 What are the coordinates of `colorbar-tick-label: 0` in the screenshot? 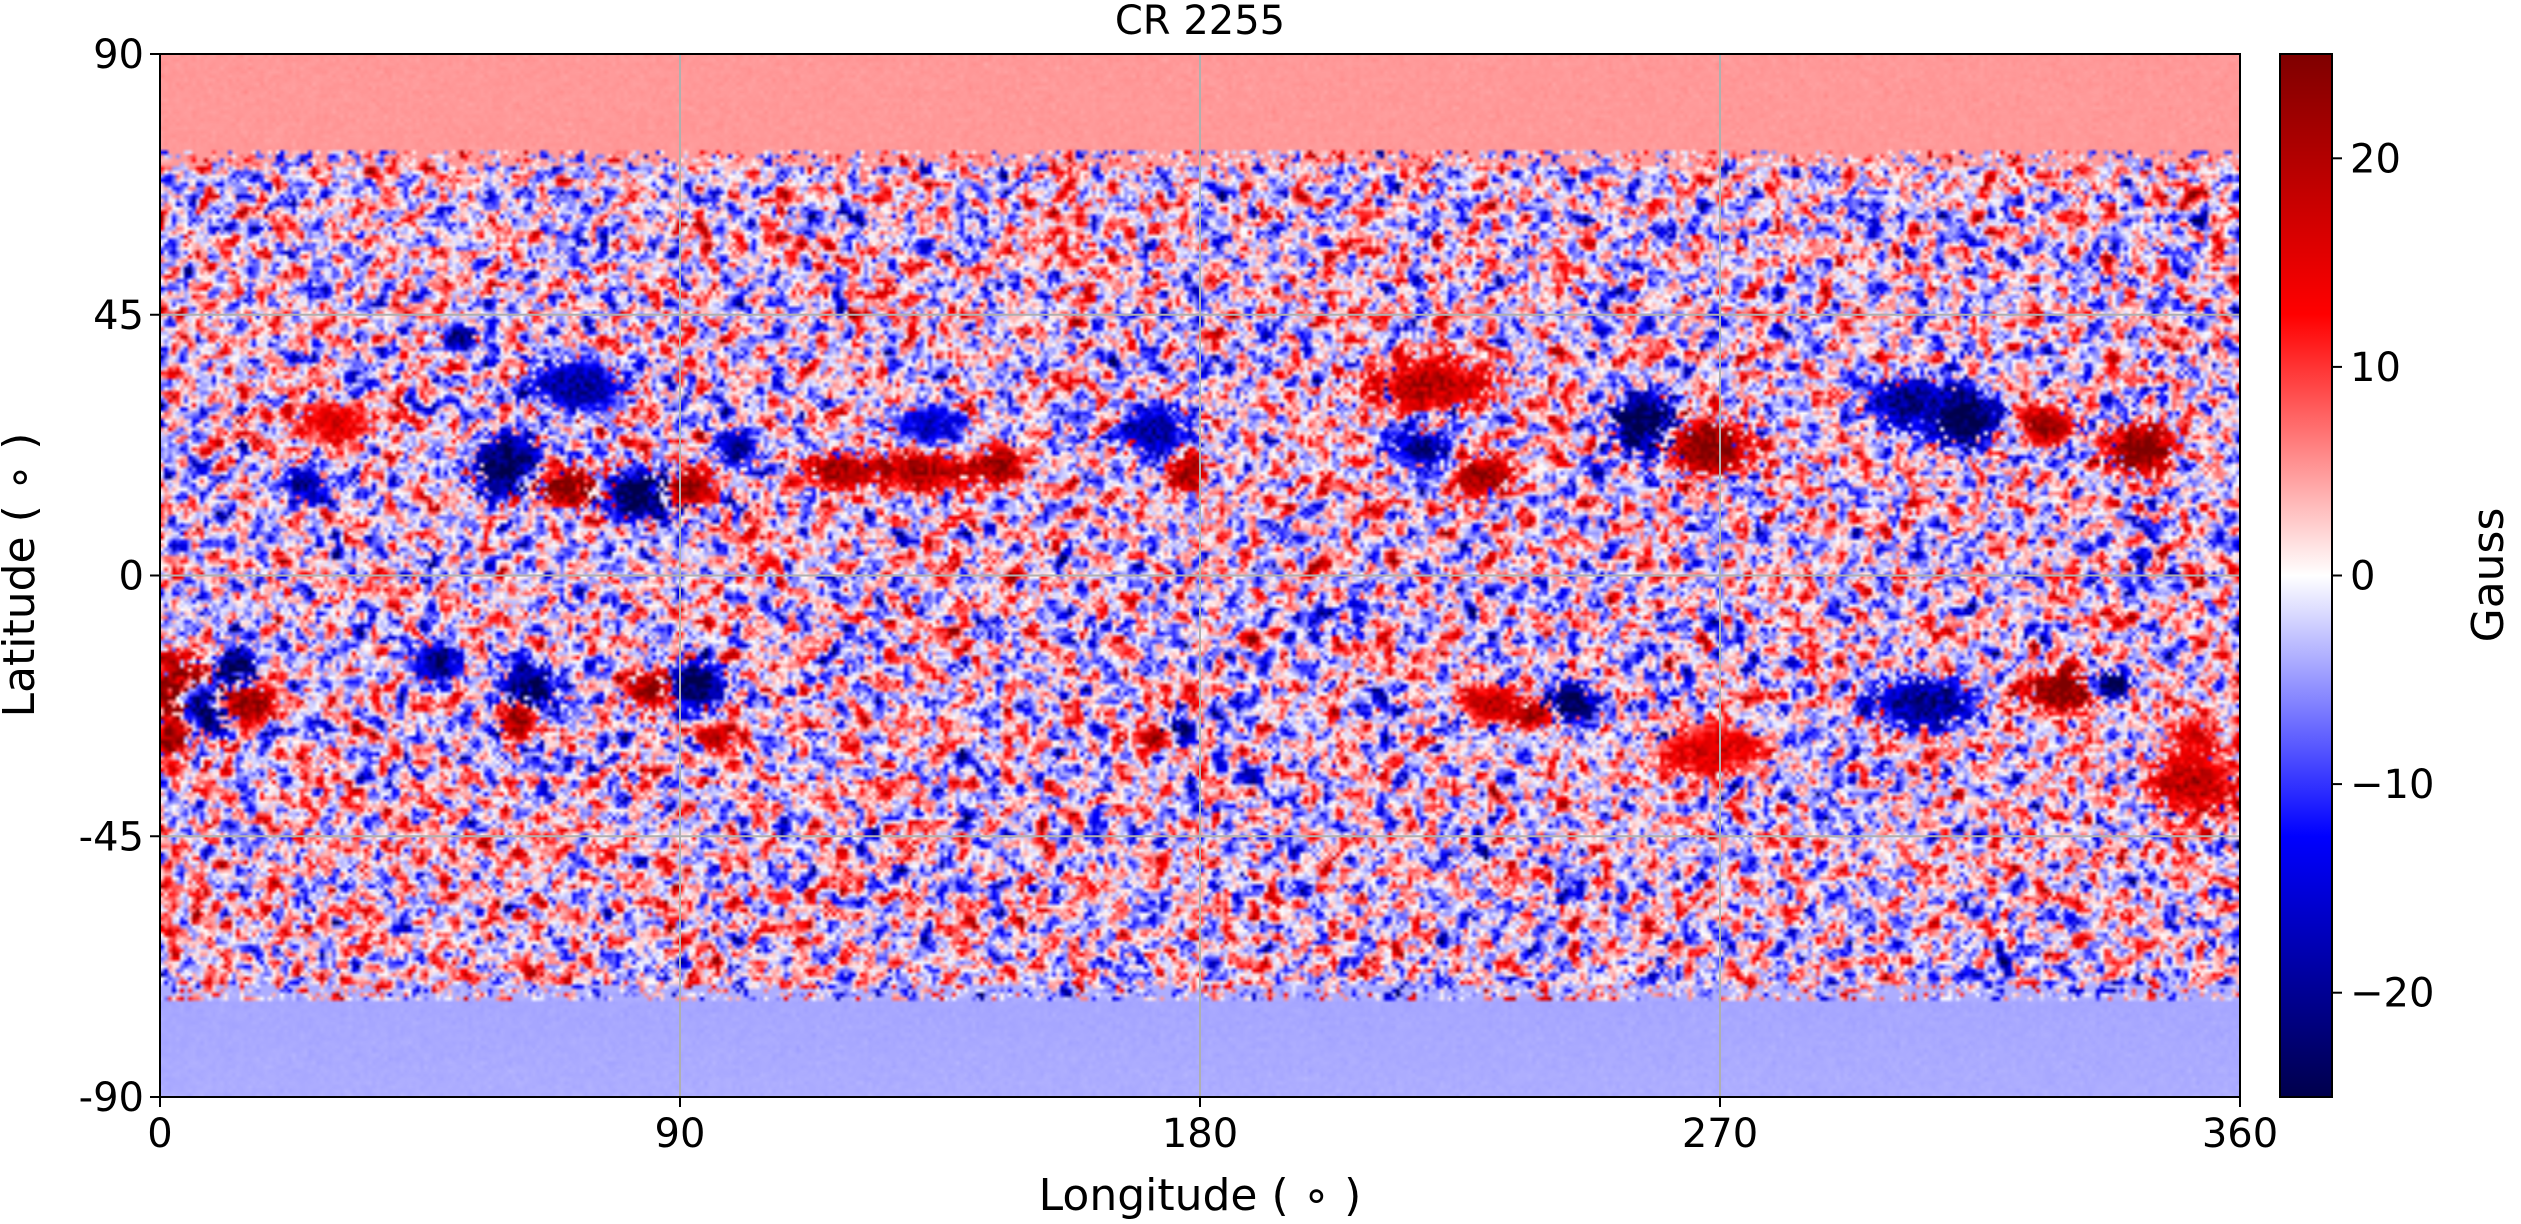 It's located at (2362, 577).